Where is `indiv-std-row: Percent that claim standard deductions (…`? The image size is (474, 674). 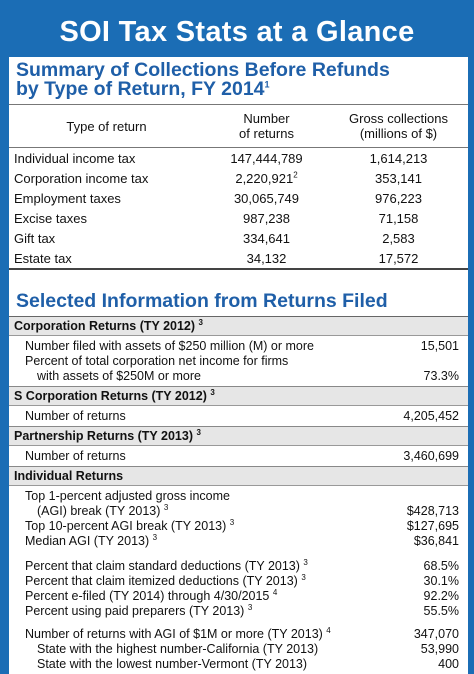
indiv-std-row: Percent that claim standard deductions (… is located at coordinates (238, 565).